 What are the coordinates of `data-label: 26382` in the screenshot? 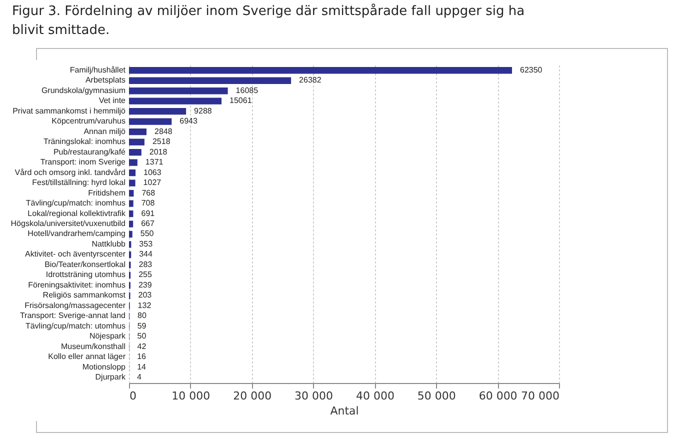 It's located at (310, 80).